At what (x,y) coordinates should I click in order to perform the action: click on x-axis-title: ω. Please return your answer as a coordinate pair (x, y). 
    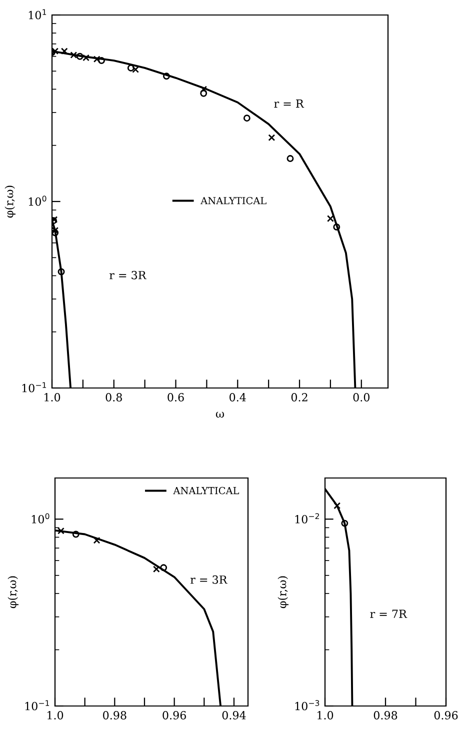
    Looking at the image, I should click on (220, 415).